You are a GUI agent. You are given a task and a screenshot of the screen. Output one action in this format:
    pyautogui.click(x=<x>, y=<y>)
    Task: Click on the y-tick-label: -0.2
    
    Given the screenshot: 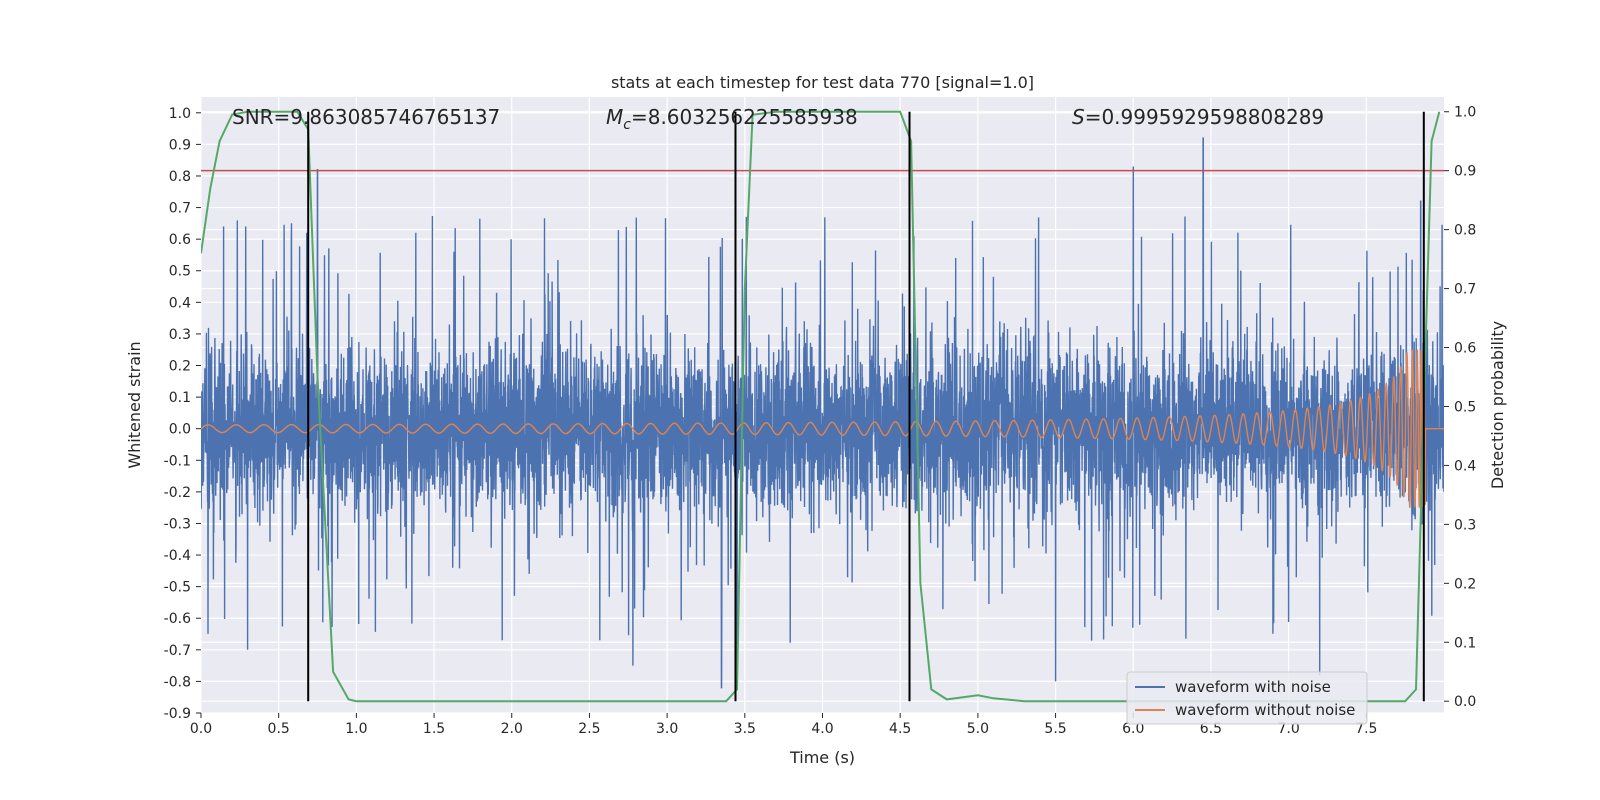 What is the action you would take?
    pyautogui.click(x=177, y=493)
    